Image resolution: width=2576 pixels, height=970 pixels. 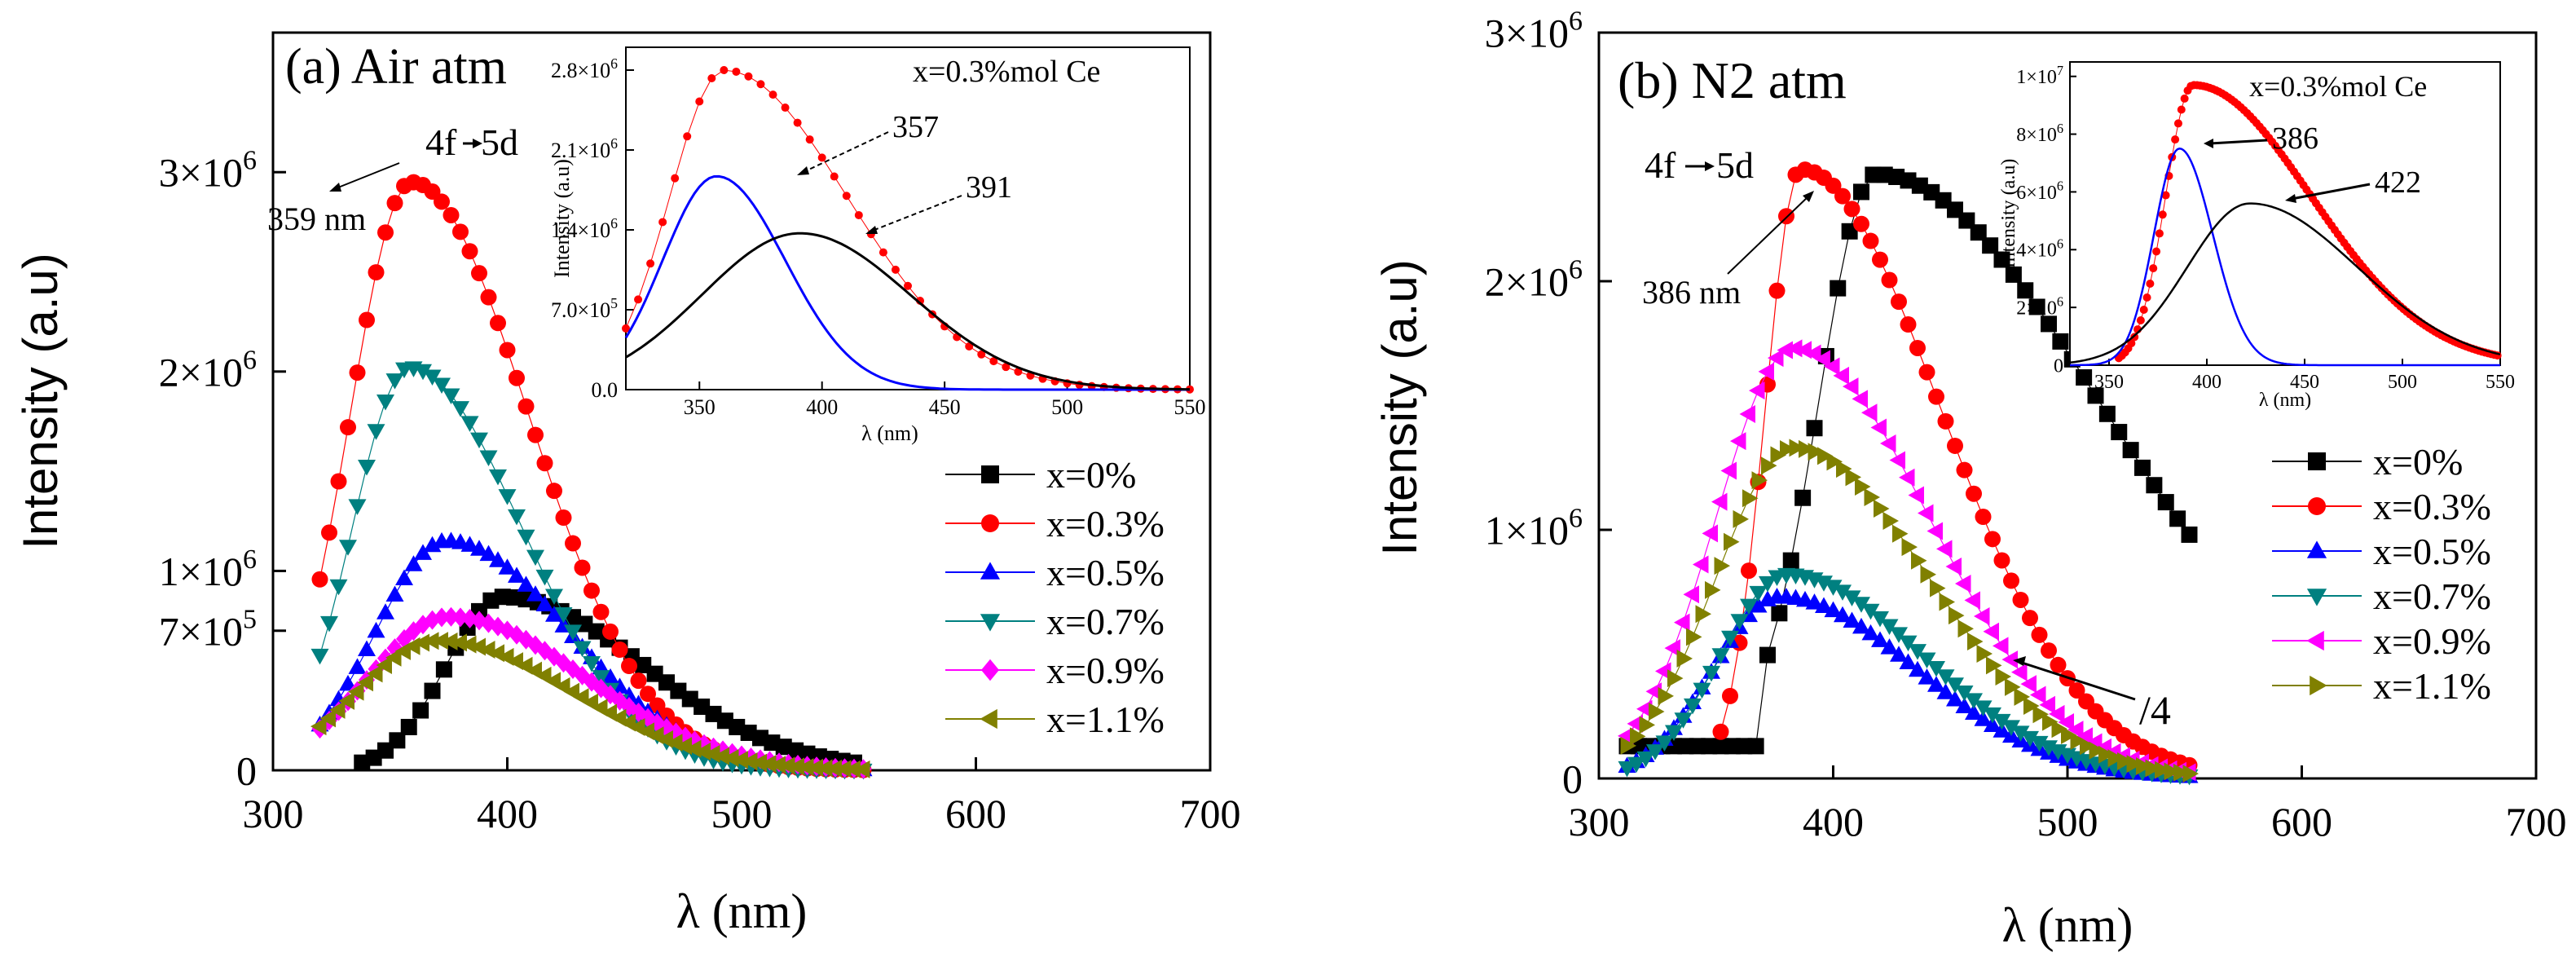 I want to click on series-x=1.1%, so click(x=1910, y=611).